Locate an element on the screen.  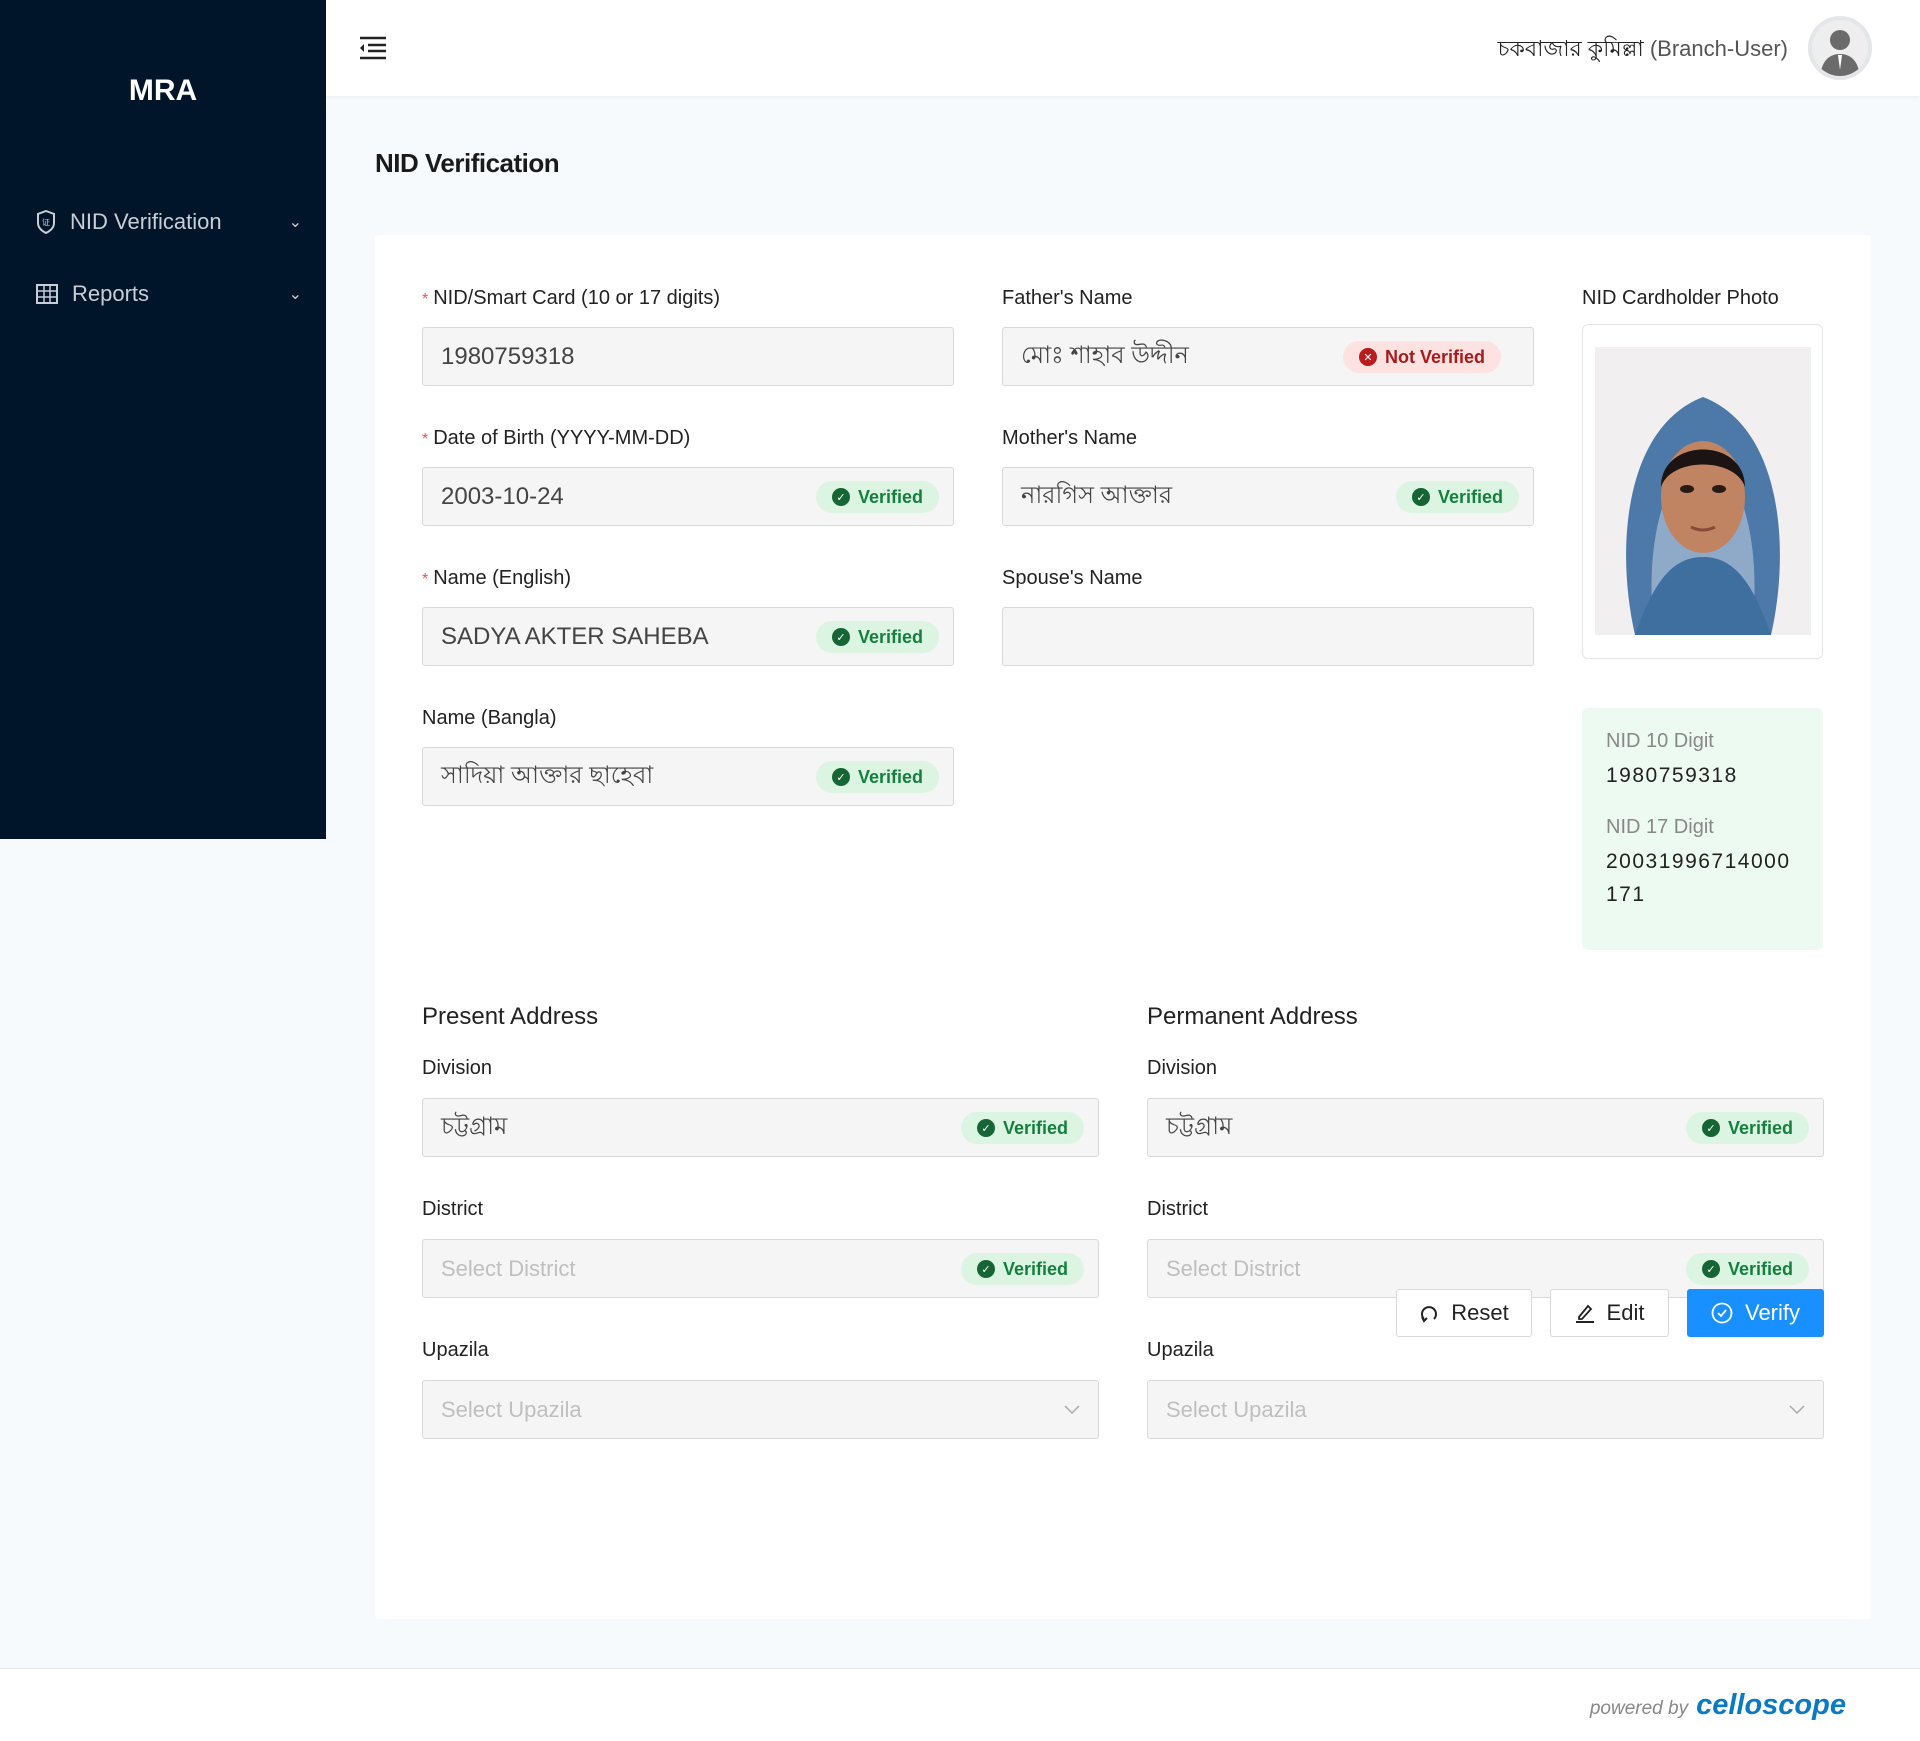
menu-fold-icon is located at coordinates (372, 48).